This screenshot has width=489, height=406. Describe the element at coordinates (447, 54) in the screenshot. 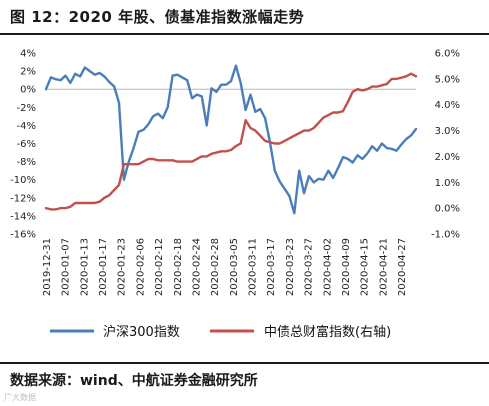

I see `right-tick-label: 6.0%` at that location.